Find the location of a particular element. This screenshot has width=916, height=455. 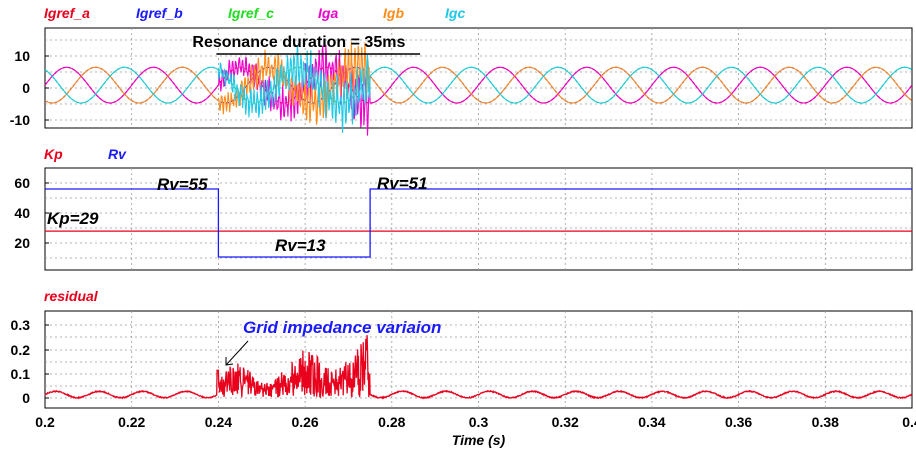

x-tick-label: 0.22 is located at coordinates (131, 422).